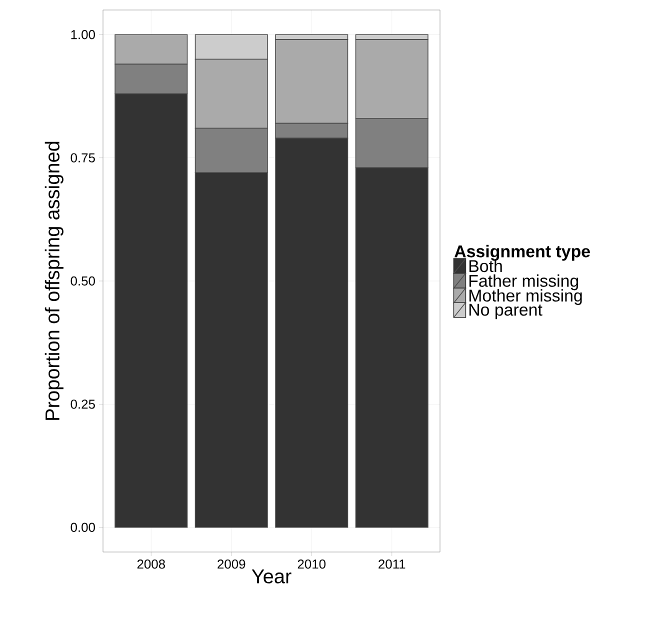  Describe the element at coordinates (82, 157) in the screenshot. I see `y-tick-label: 0.75` at that location.